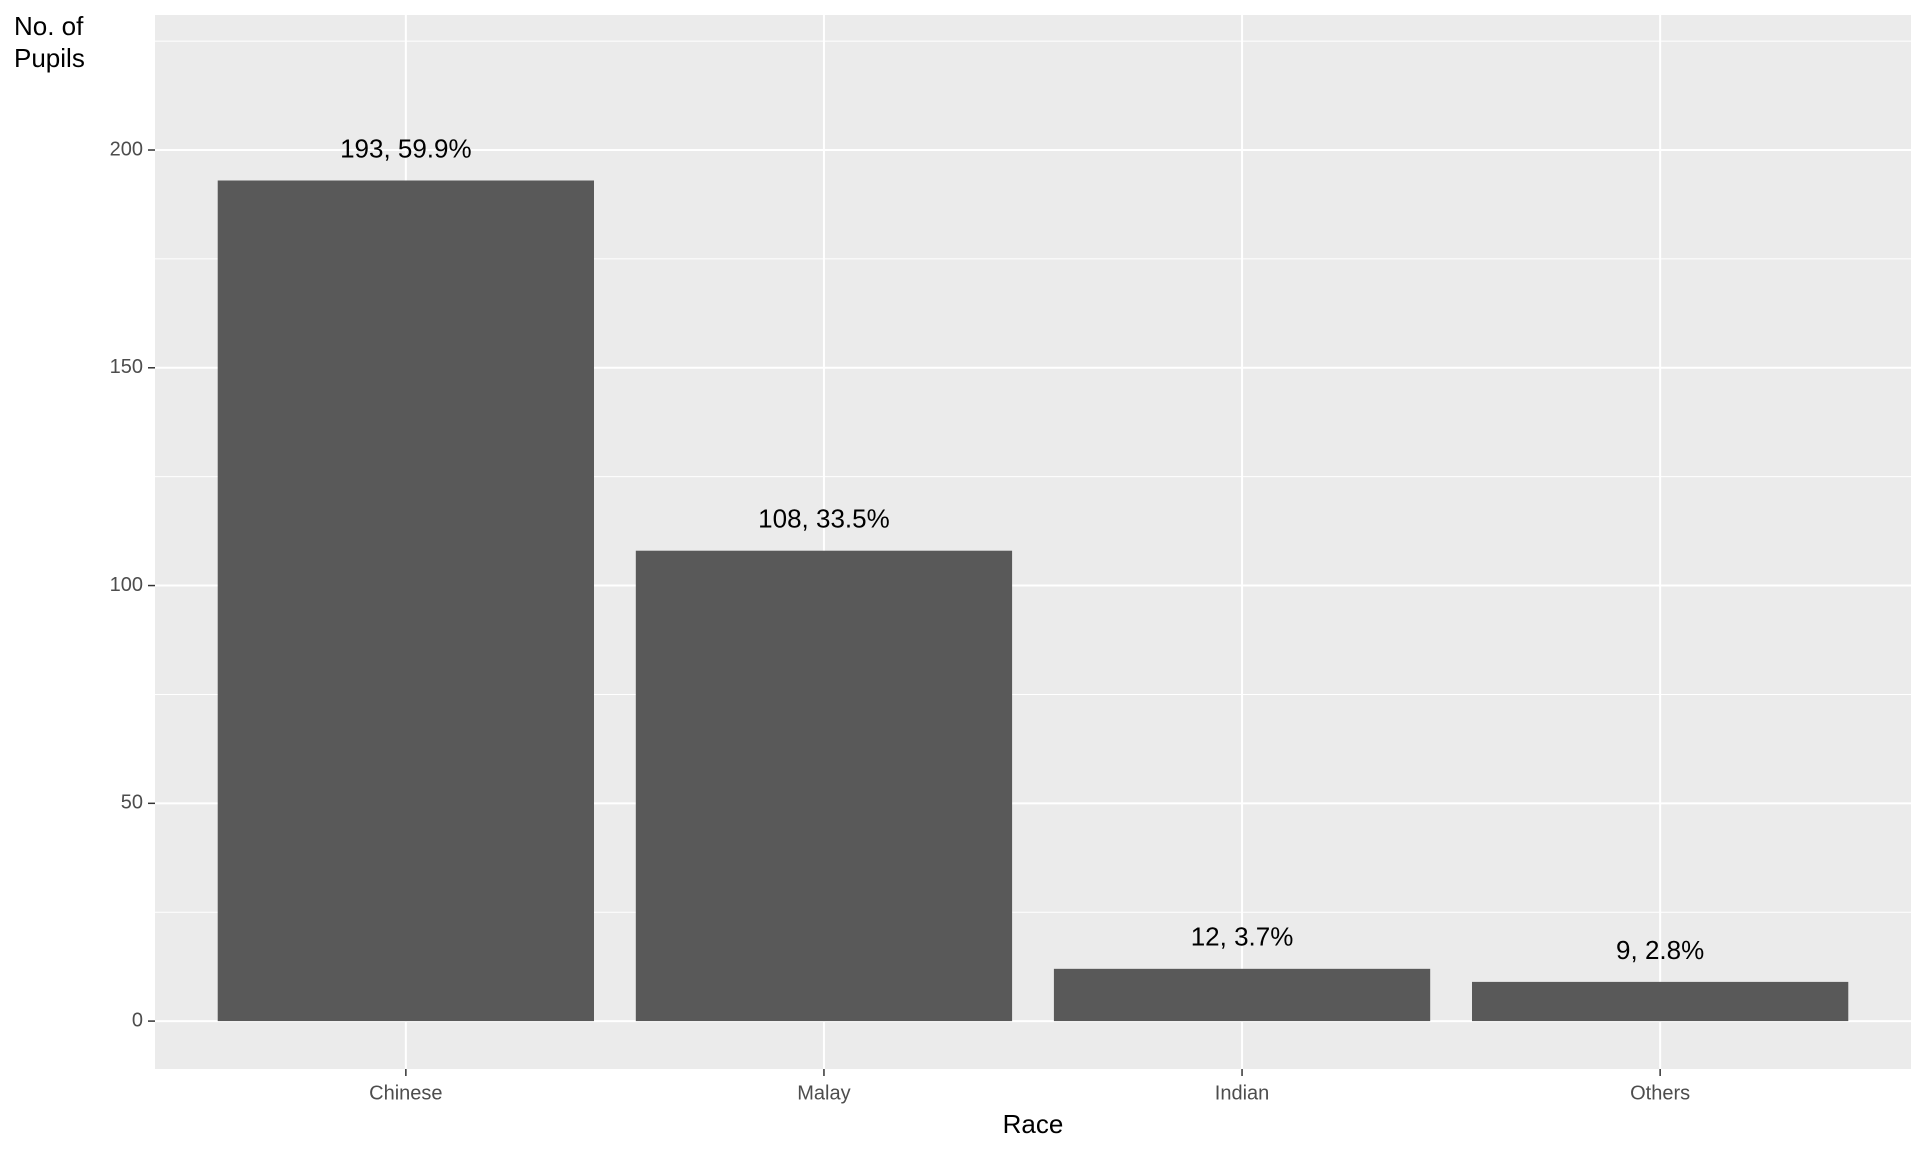 The height and width of the screenshot is (1152, 1920). I want to click on y-tick-label: 0, so click(137, 1020).